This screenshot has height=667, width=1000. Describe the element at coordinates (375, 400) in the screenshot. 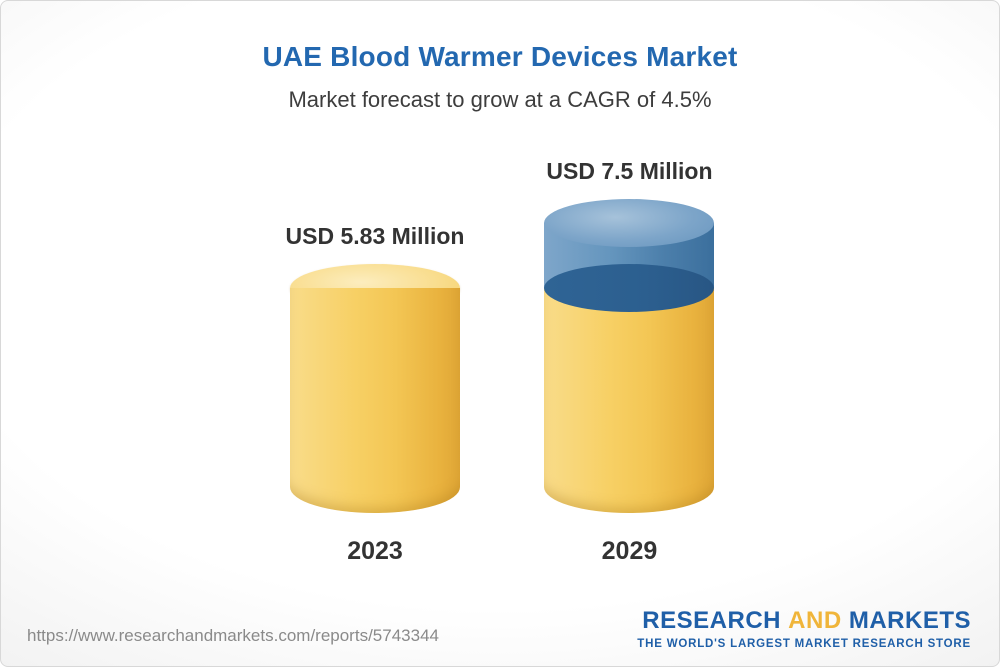

I see `cylinder-body-2023` at that location.